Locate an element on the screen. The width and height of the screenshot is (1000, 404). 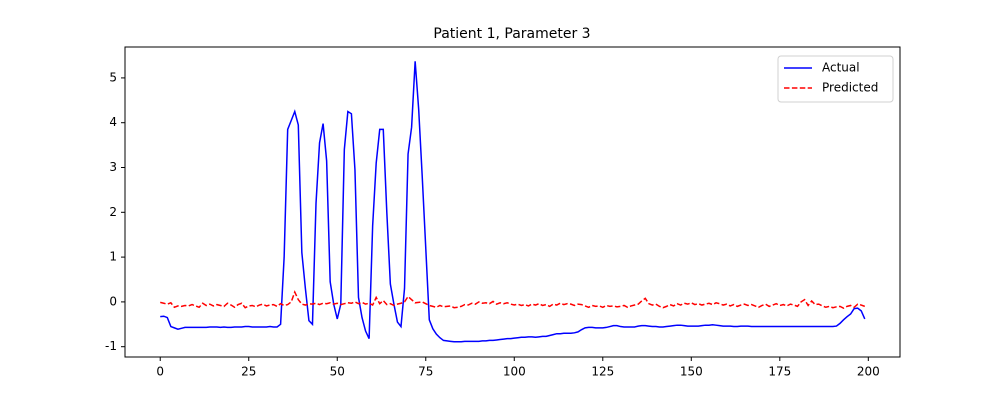
x-tick-label: 200 is located at coordinates (868, 372).